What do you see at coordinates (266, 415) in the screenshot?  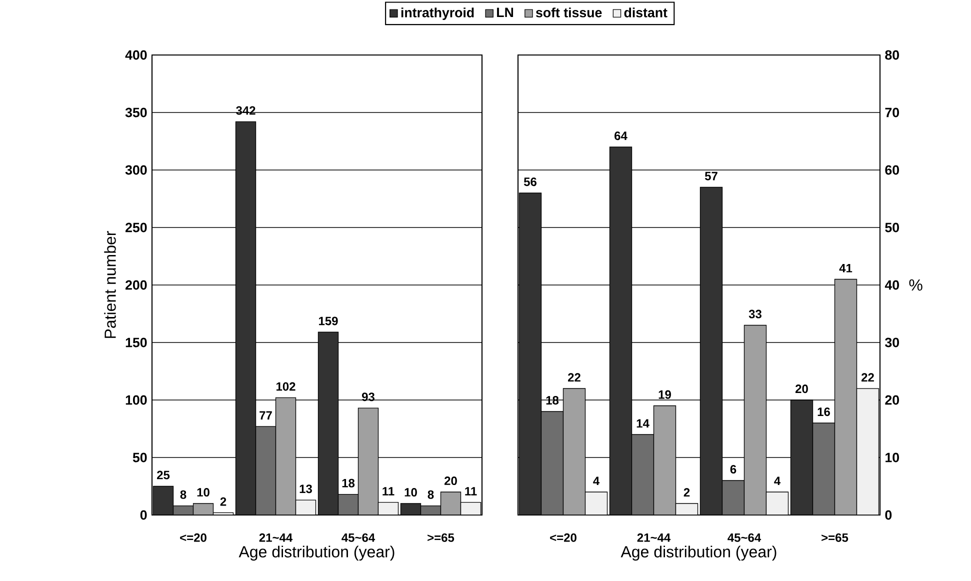 I see `data-label: 77` at bounding box center [266, 415].